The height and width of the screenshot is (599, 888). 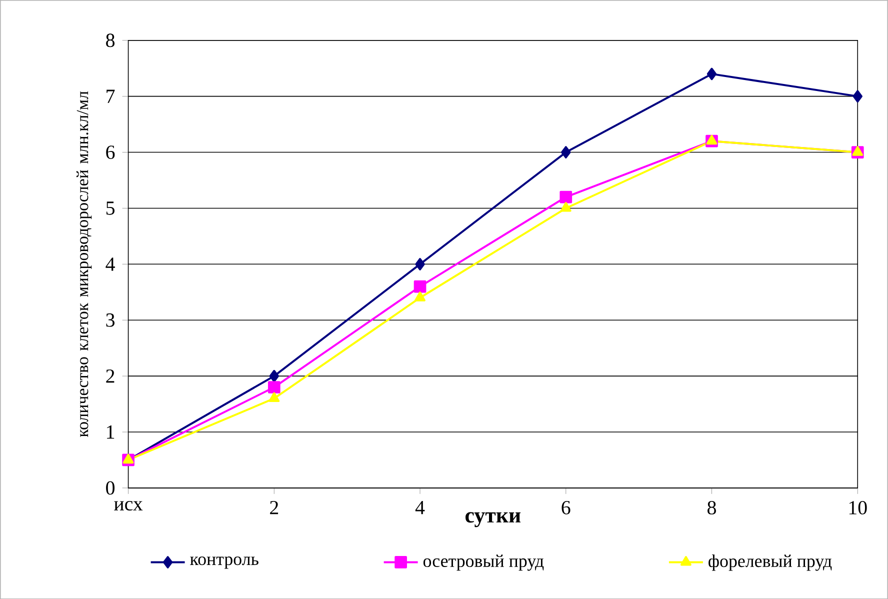 What do you see at coordinates (110, 152) in the screenshot?
I see `y-tick-label: 6` at bounding box center [110, 152].